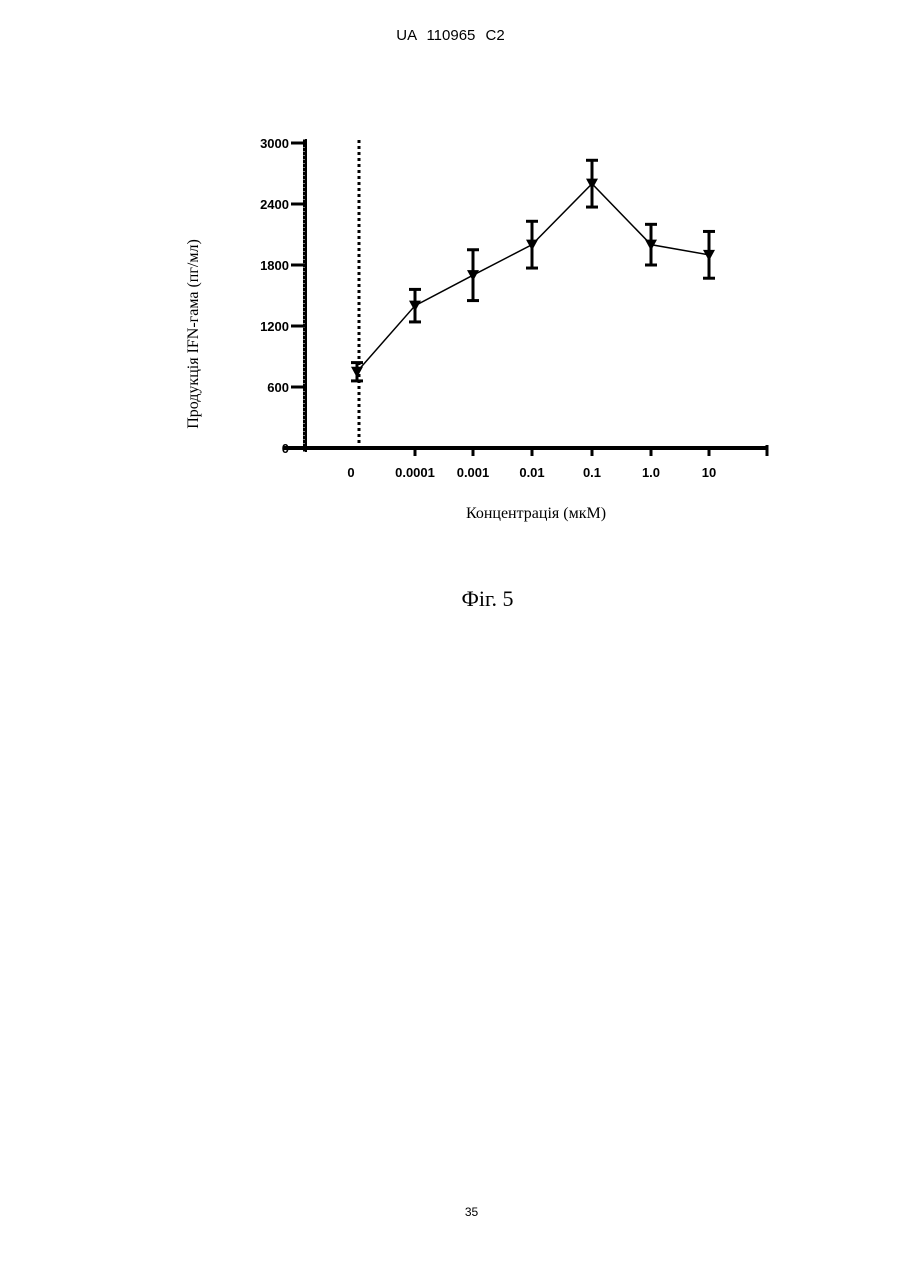 This screenshot has width=901, height=1273. What do you see at coordinates (274, 265) in the screenshot?
I see `y-tick-label: 1800` at bounding box center [274, 265].